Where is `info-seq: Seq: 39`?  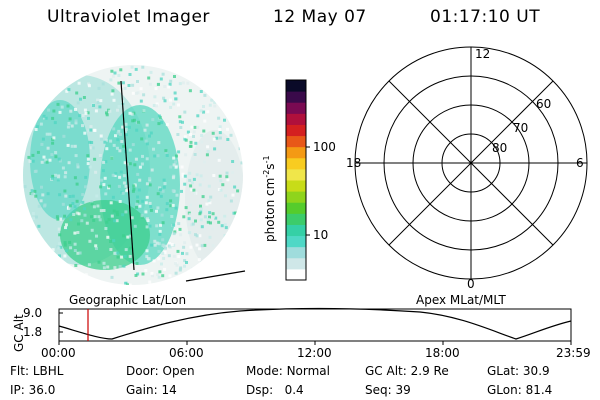 info-seq: Seq: 39 is located at coordinates (388, 390).